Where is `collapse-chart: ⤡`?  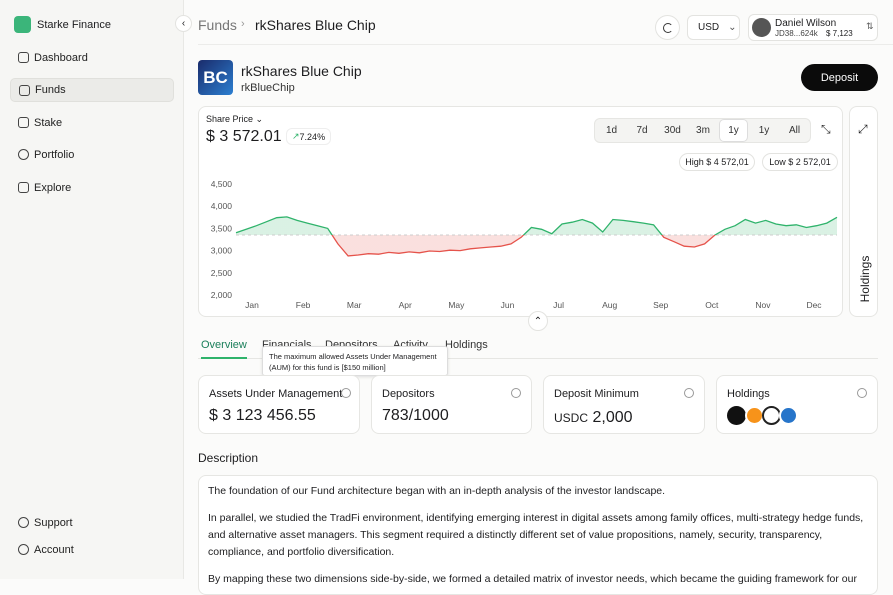
collapse-chart: ⤡ is located at coordinates (826, 129).